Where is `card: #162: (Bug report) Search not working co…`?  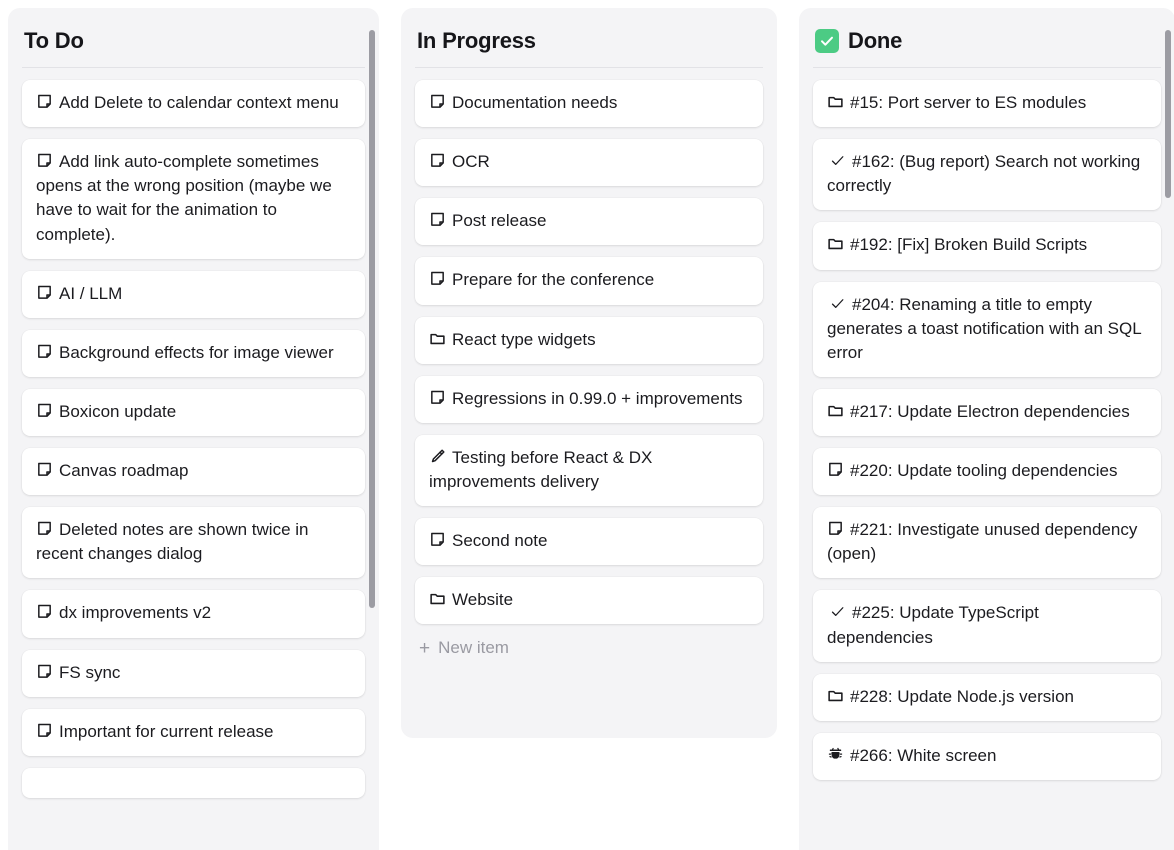 card: #162: (Bug report) Search not working co… is located at coordinates (987, 175).